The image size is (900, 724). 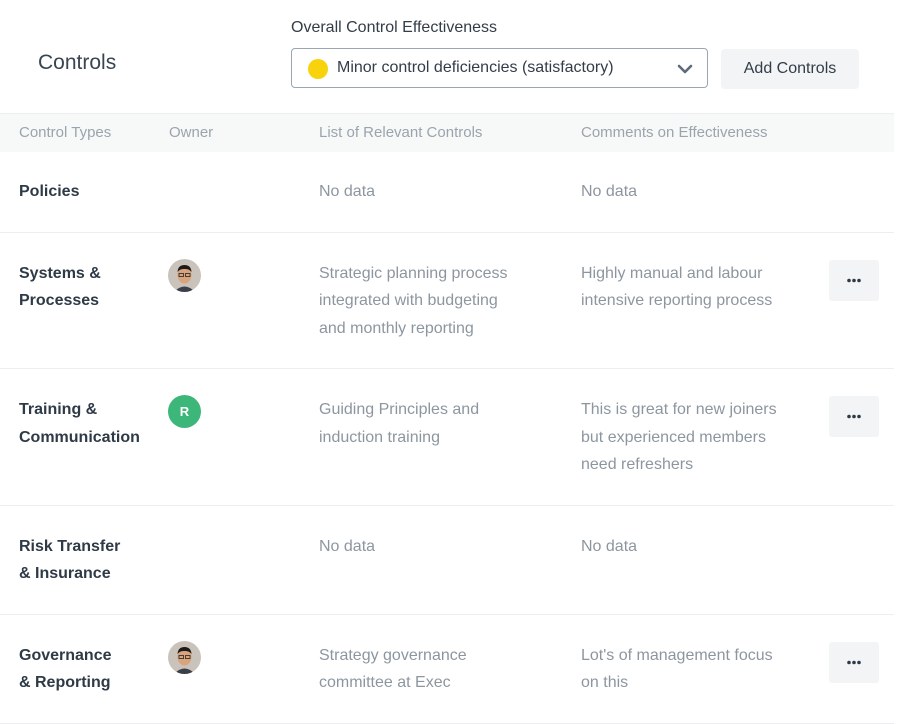 What do you see at coordinates (59, 300) in the screenshot?
I see `control-type-line: Processes` at bounding box center [59, 300].